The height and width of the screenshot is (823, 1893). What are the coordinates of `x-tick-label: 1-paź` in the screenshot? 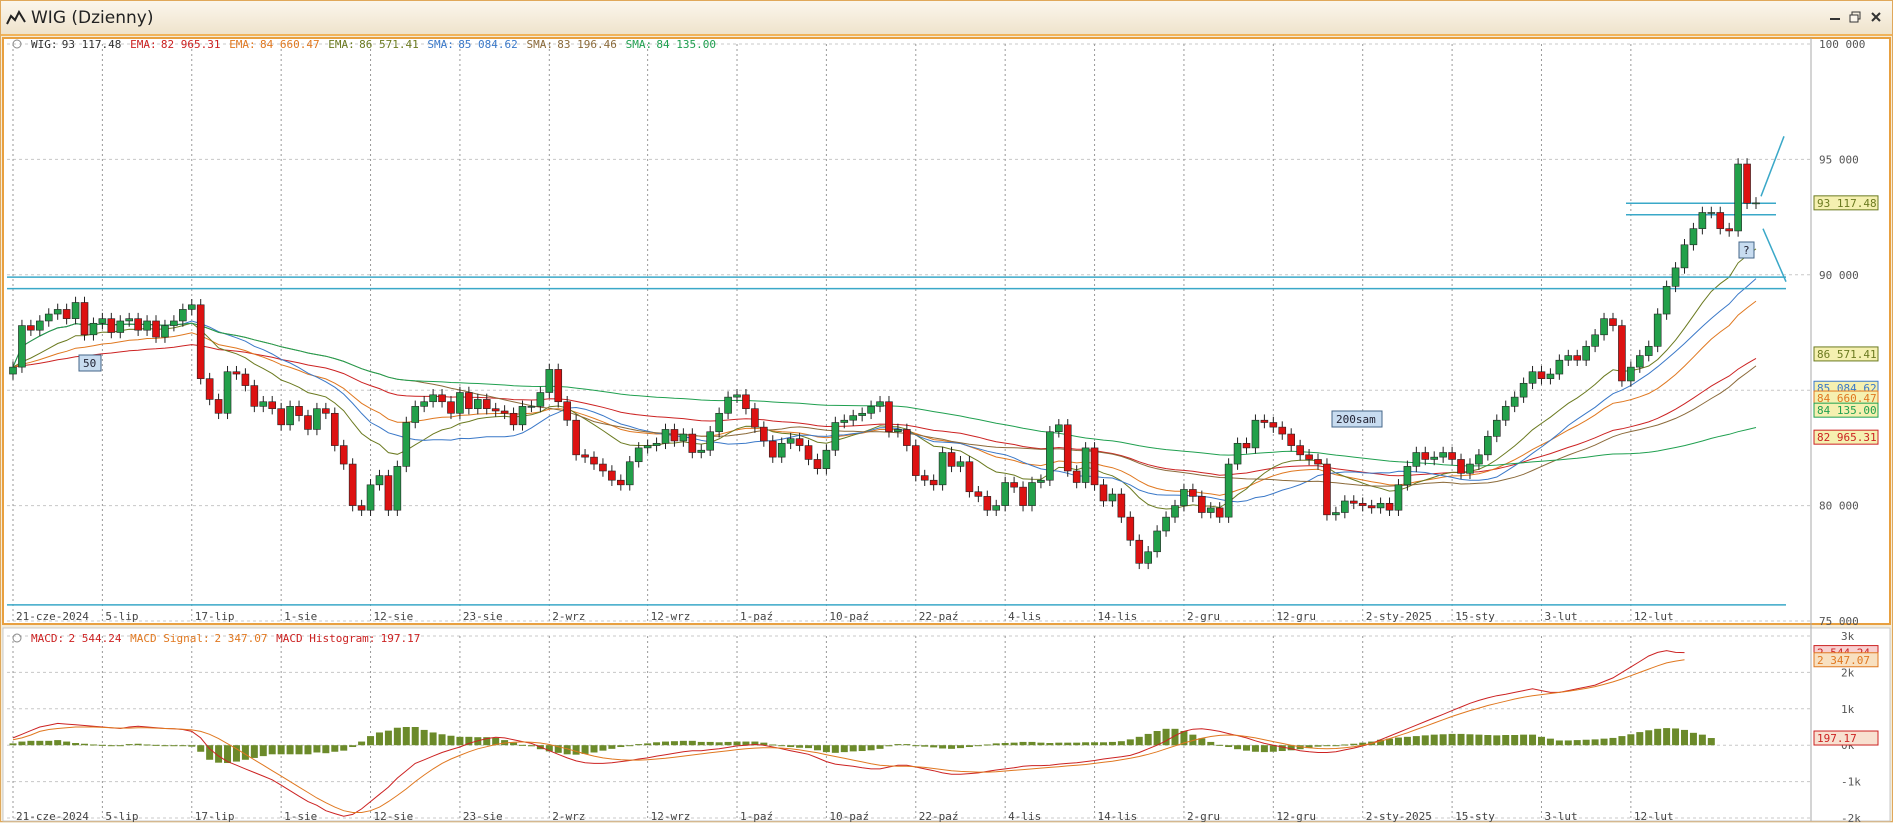 It's located at (756, 616).